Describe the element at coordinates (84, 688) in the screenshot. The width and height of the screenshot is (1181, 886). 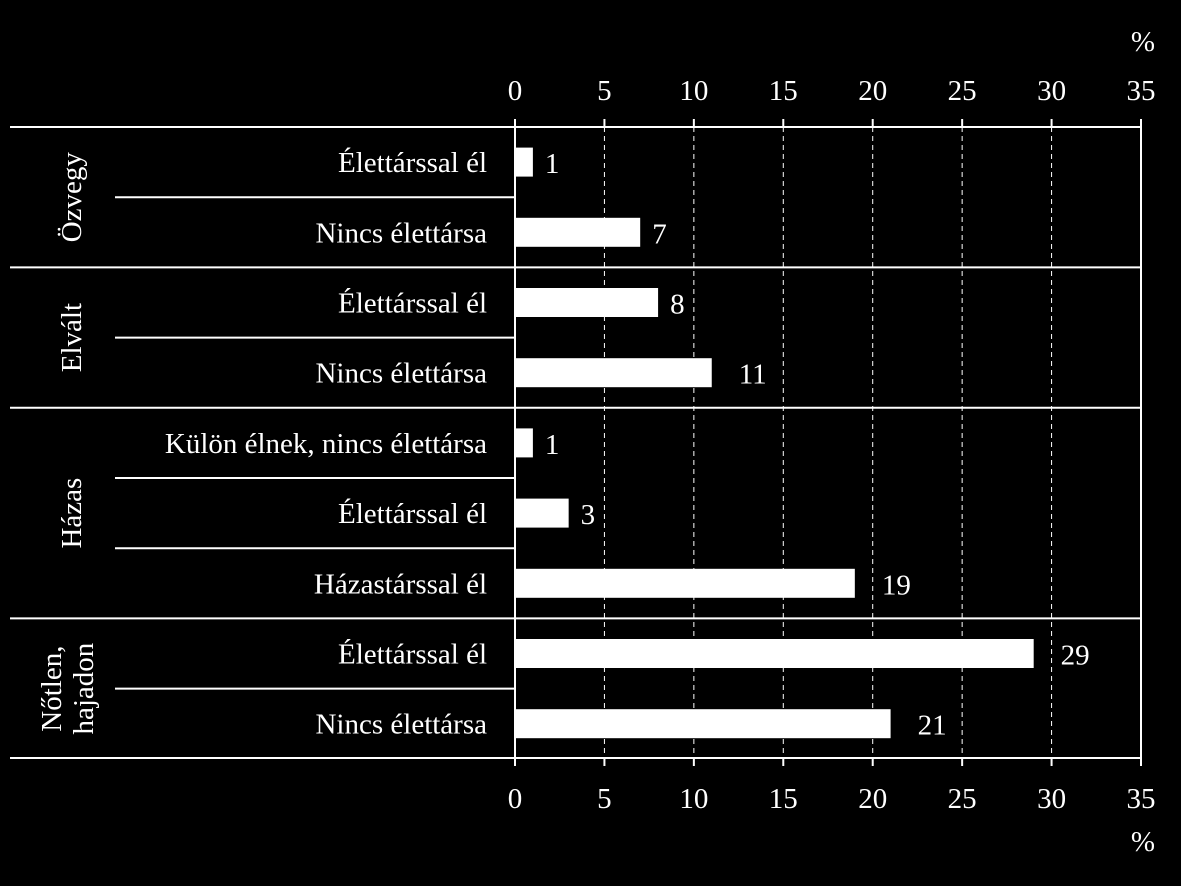
I see `group-label-line: hajadon` at that location.